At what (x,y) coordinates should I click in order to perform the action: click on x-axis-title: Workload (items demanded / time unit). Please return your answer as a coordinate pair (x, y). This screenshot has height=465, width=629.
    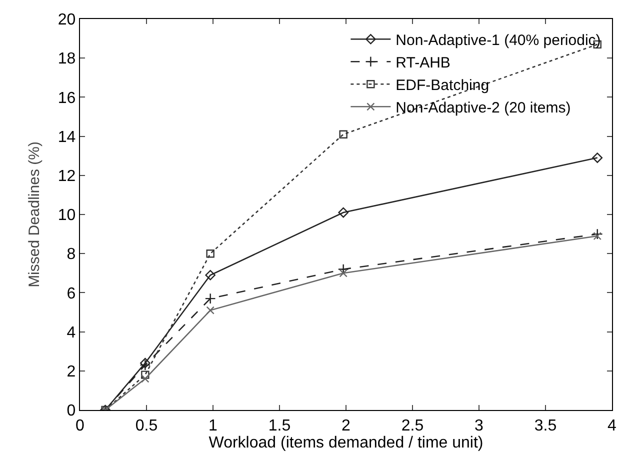
    Looking at the image, I should click on (346, 443).